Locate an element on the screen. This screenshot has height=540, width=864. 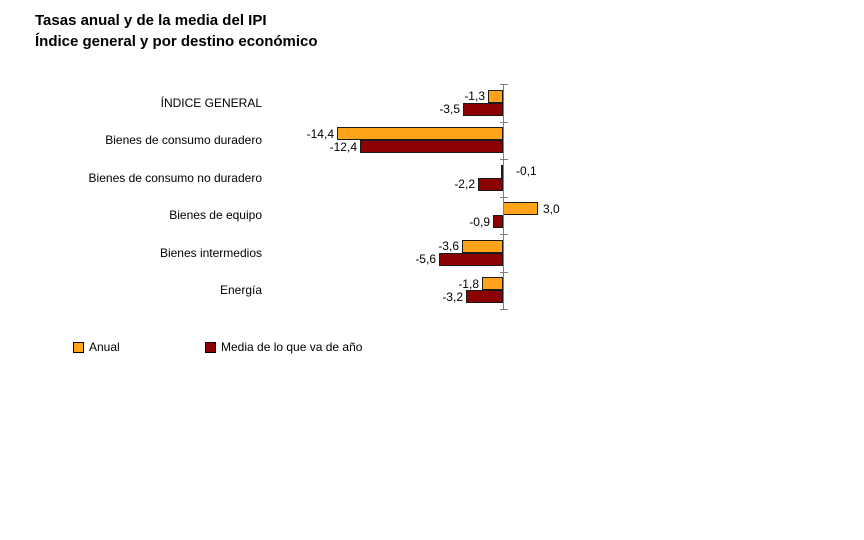
bar-anual-indice-general is located at coordinates (495, 96).